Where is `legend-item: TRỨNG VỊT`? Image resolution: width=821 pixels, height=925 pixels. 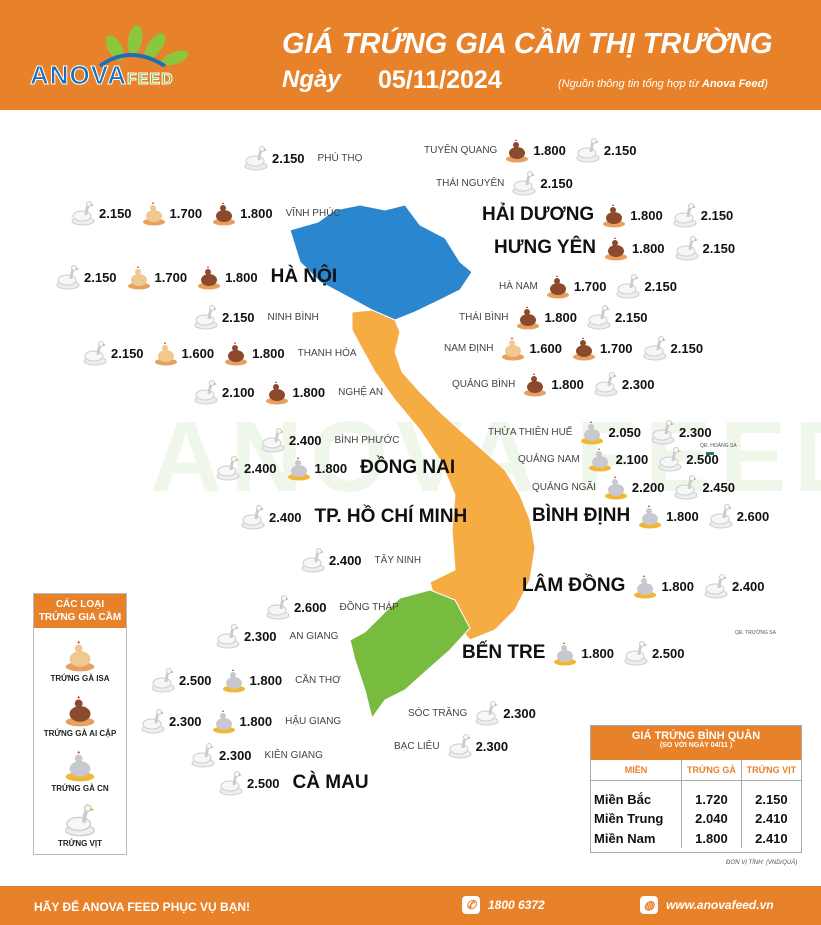
legend-item: TRỨNG VỊT is located at coordinates (80, 824).